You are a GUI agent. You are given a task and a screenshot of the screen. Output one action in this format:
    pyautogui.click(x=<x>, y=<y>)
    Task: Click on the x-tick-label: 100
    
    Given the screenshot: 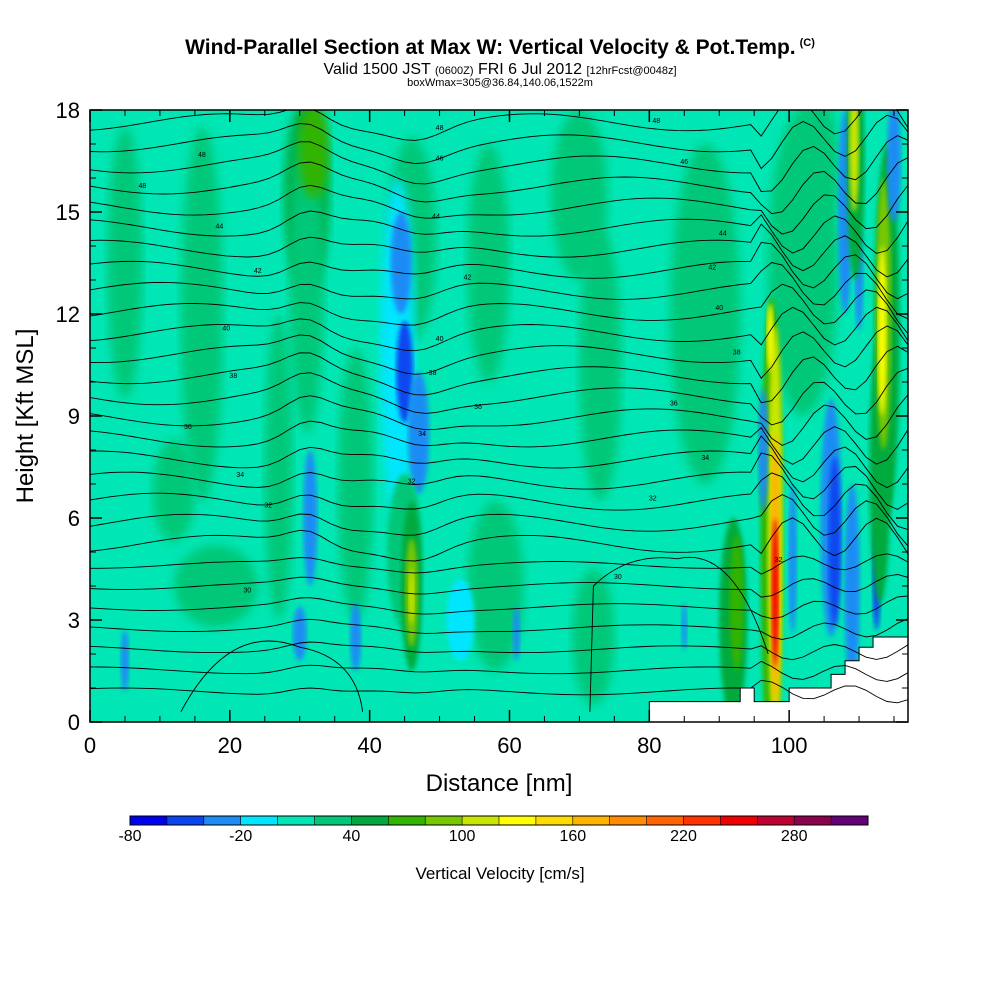 What is the action you would take?
    pyautogui.click(x=789, y=745)
    